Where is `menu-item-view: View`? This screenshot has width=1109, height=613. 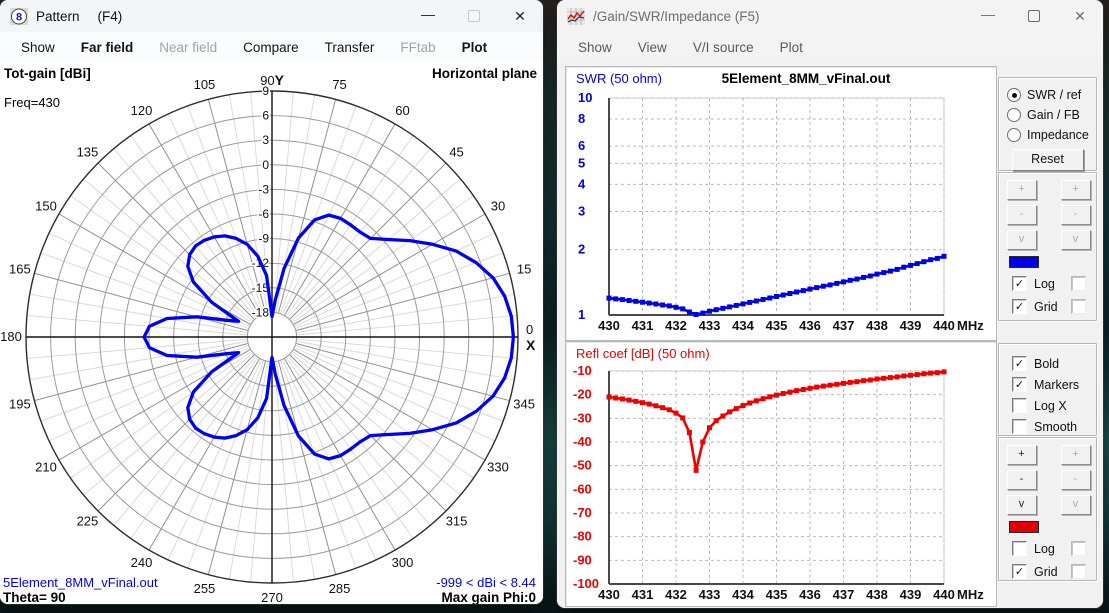
menu-item-view: View is located at coordinates (652, 47).